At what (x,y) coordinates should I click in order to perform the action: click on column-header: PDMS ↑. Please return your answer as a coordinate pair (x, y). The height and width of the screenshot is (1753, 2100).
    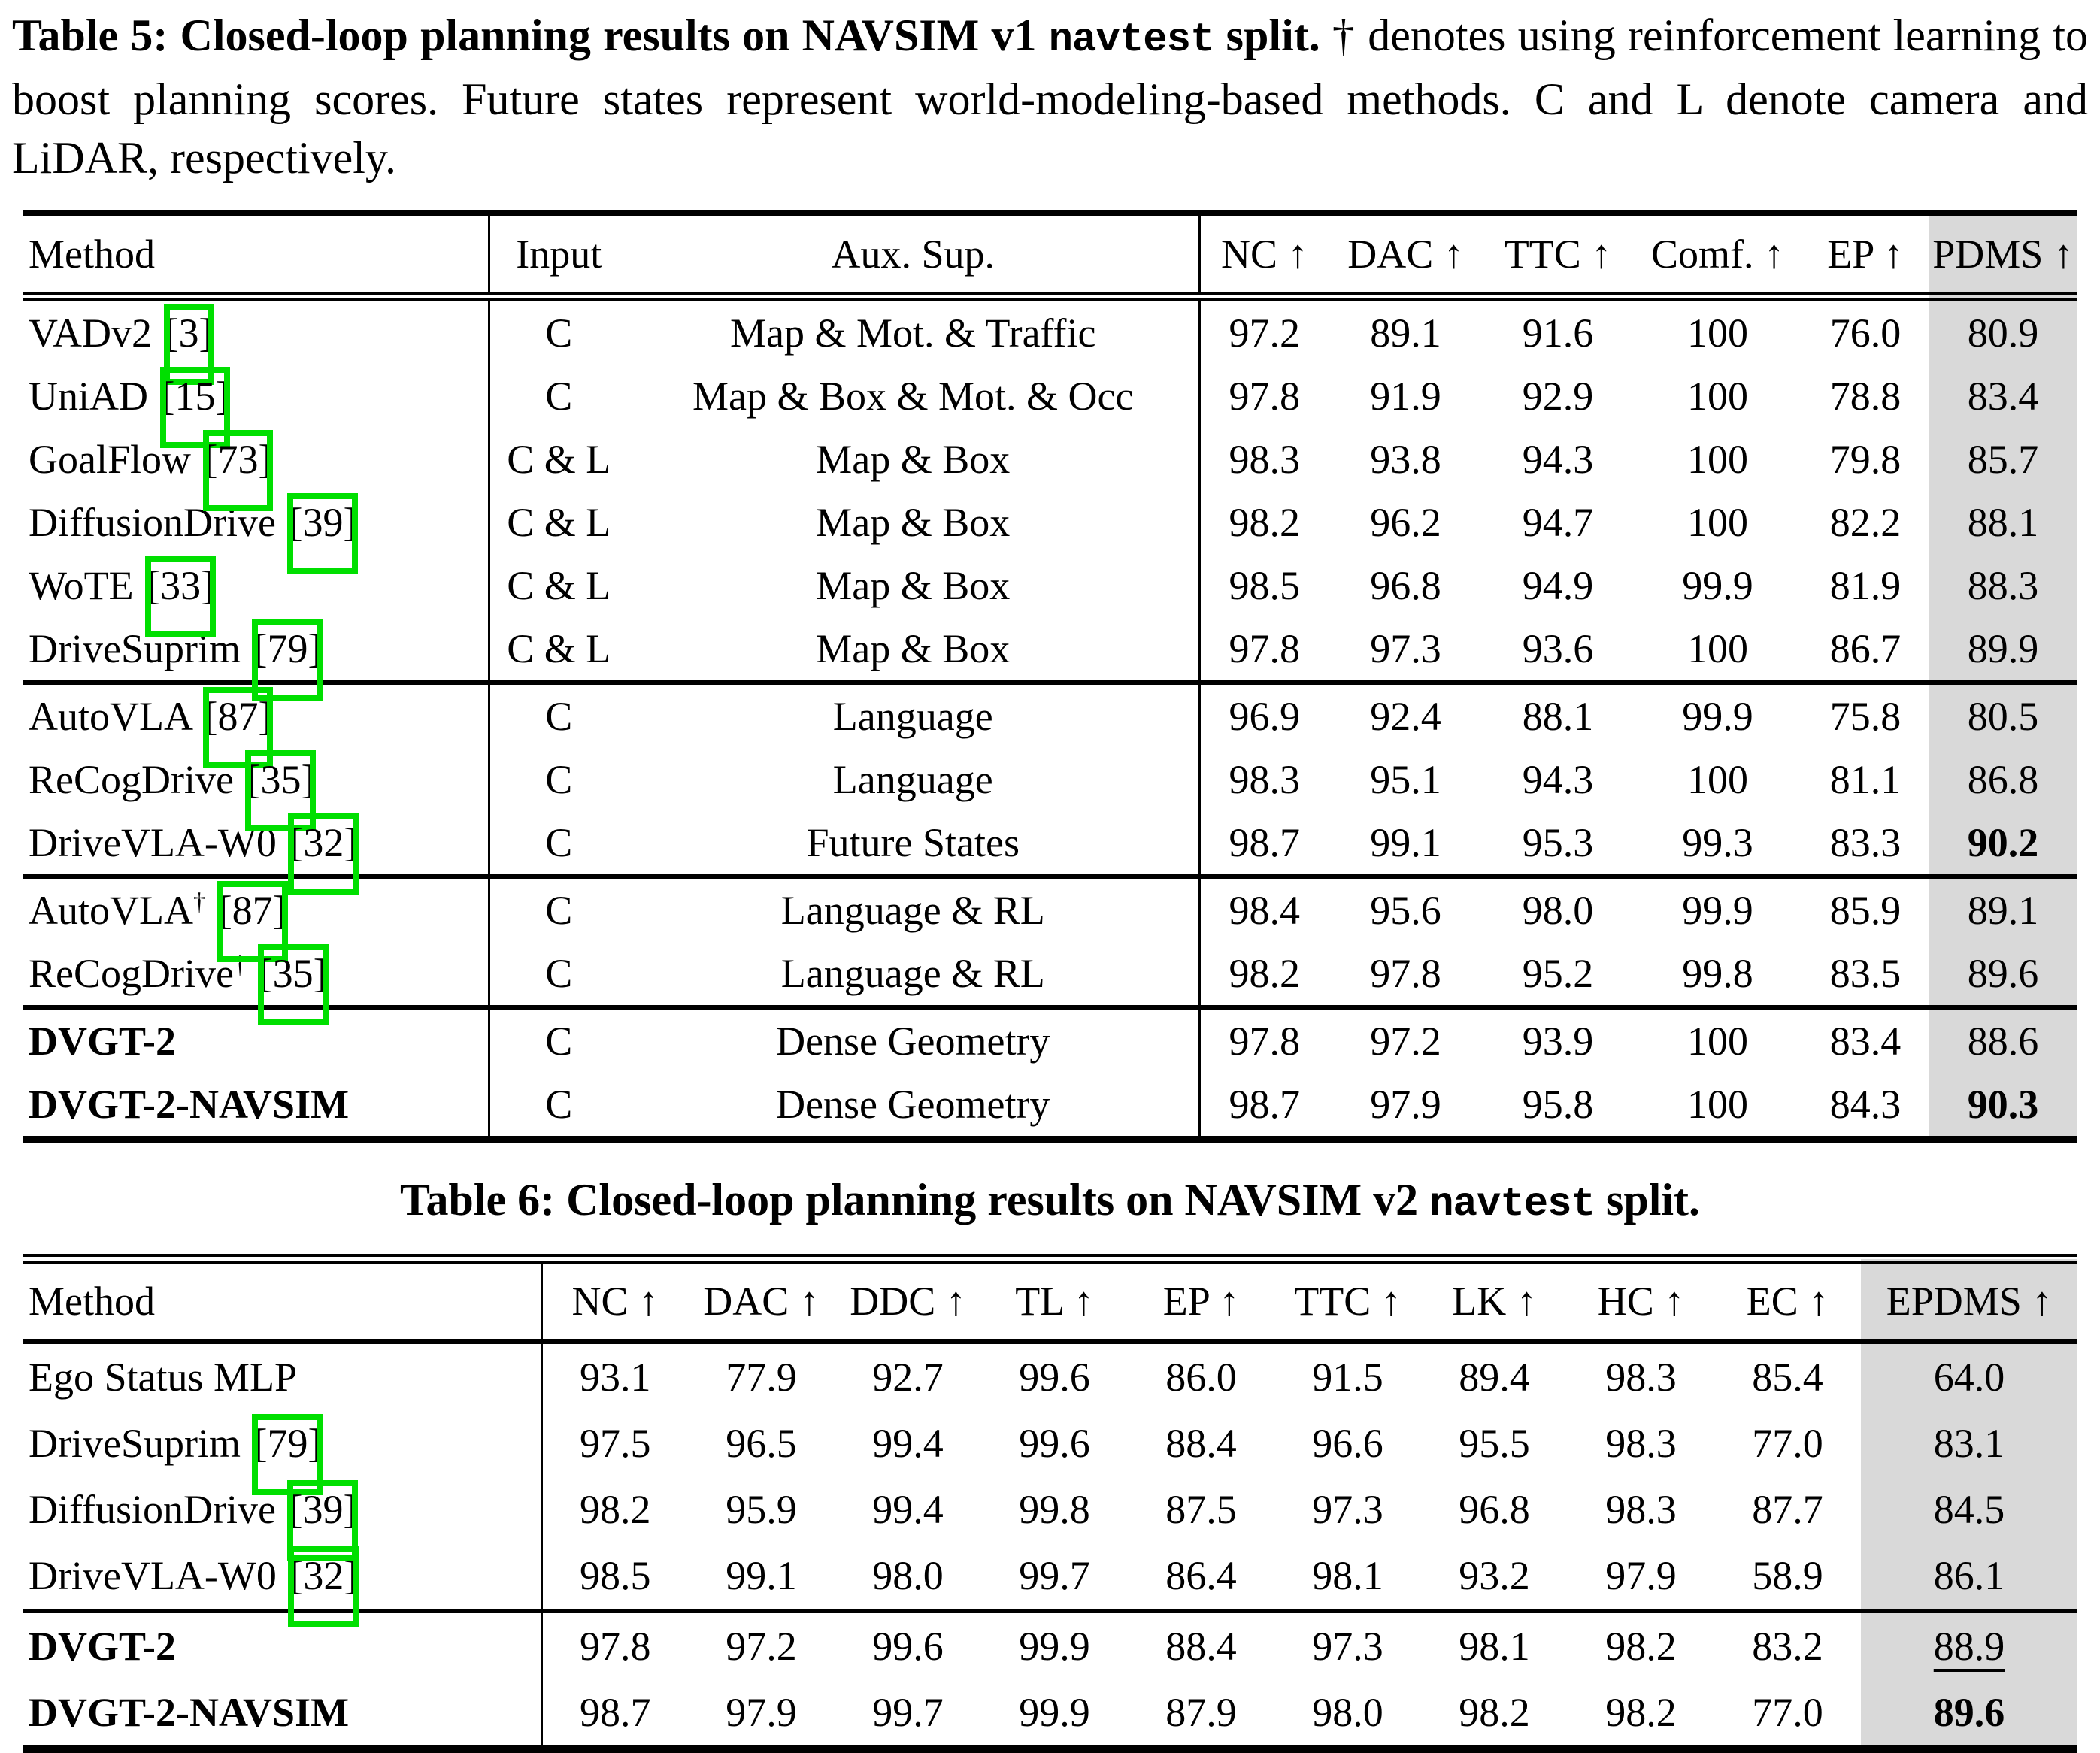
    Looking at the image, I should click on (2003, 255).